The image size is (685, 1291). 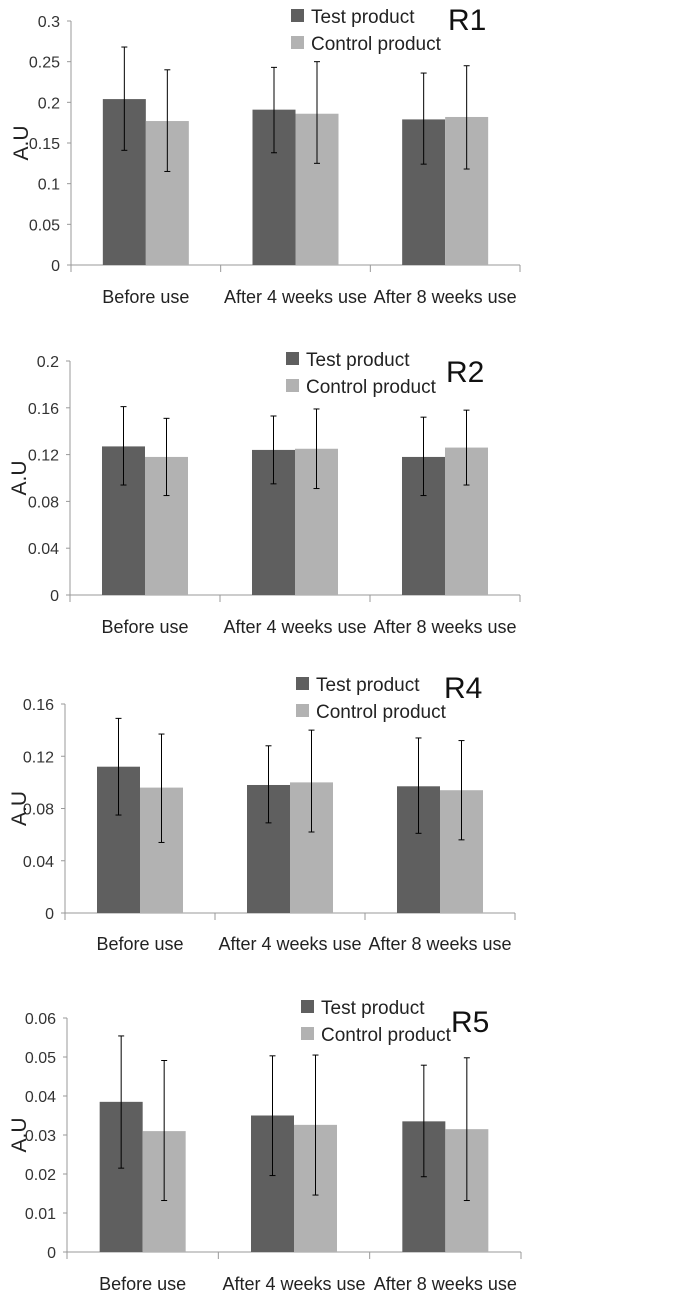 I want to click on y-tick-label: 0.1, so click(x=49, y=185).